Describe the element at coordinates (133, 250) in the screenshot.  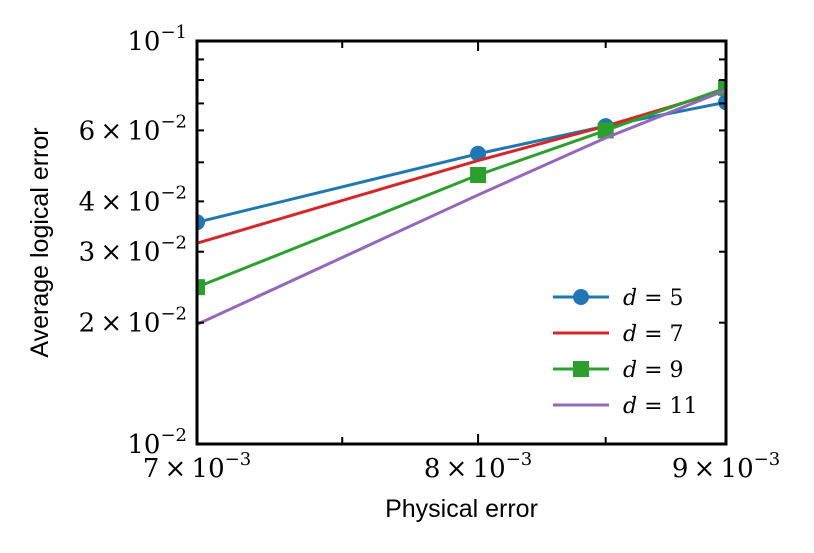
I see `y-tick-label: 3 × 10⁻²` at that location.